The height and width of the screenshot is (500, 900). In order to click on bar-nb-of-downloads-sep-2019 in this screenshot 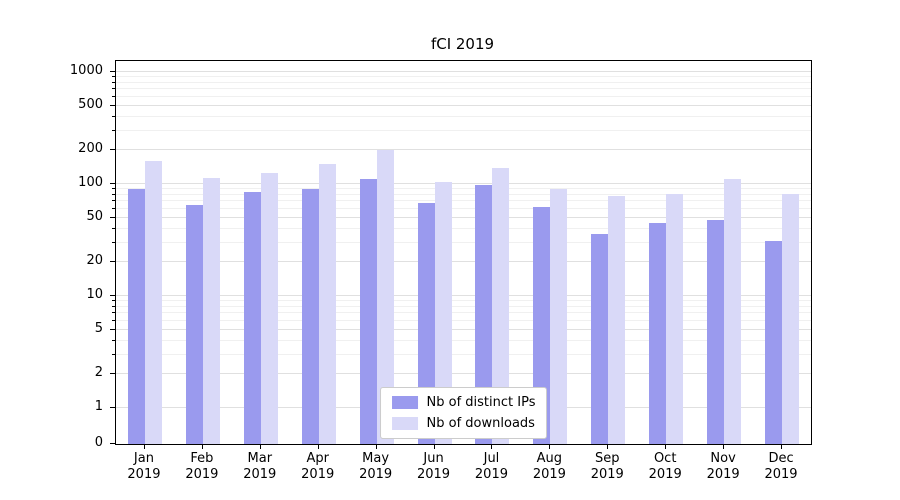, I will do `click(617, 320)`.